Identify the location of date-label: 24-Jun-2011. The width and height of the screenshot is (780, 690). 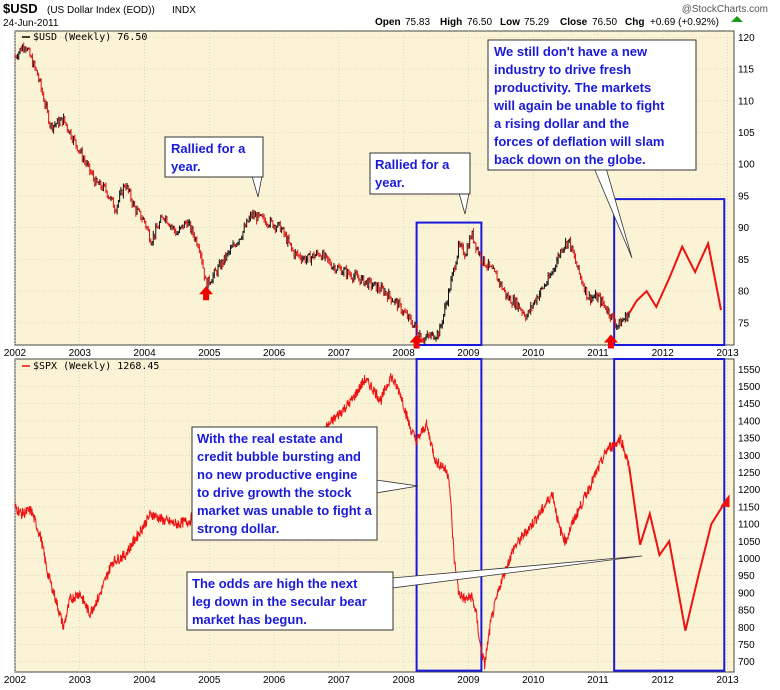
(31, 23).